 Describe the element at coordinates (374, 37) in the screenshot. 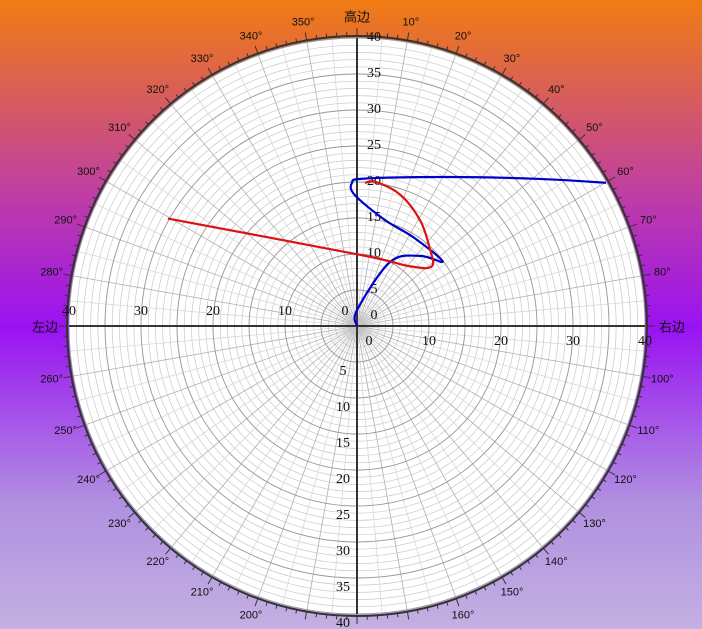

I see `r-tick-label: 40` at that location.